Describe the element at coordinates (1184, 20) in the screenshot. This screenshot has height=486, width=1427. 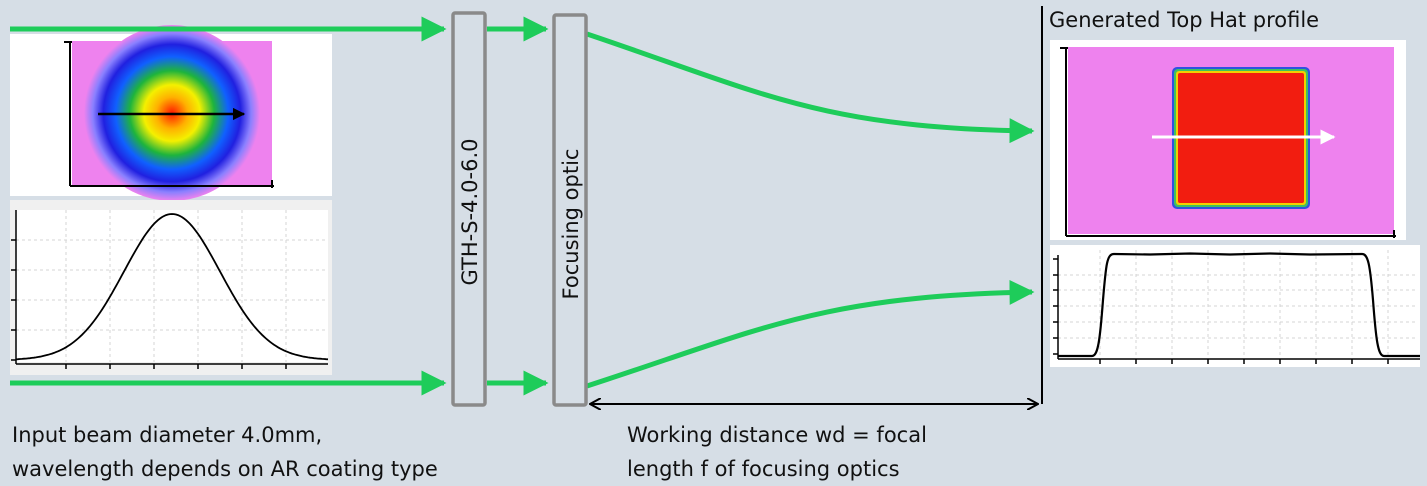
I see `output-title: Generated Top Hat profile` at that location.